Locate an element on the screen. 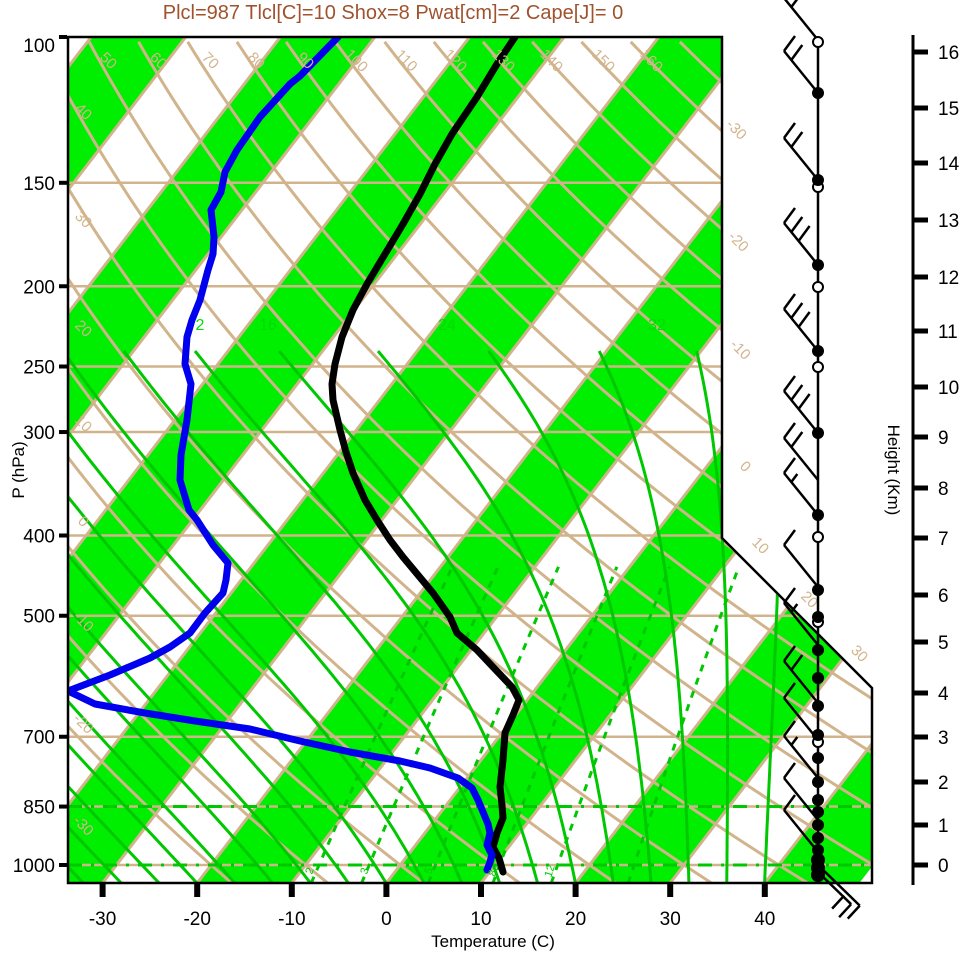 Image resolution: width=961 pixels, height=957 pixels. temp-tick-label: 30 is located at coordinates (670, 919).